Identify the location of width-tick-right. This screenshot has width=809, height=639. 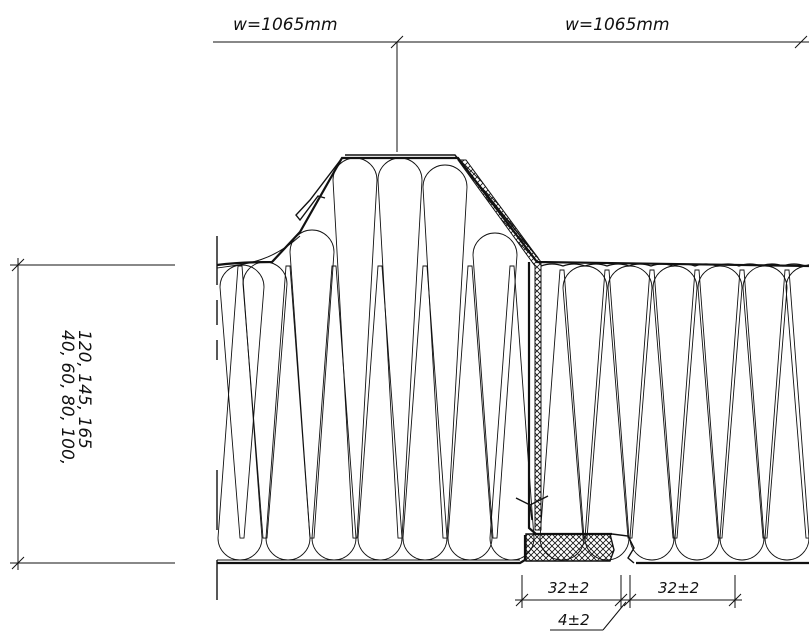
(801, 42).